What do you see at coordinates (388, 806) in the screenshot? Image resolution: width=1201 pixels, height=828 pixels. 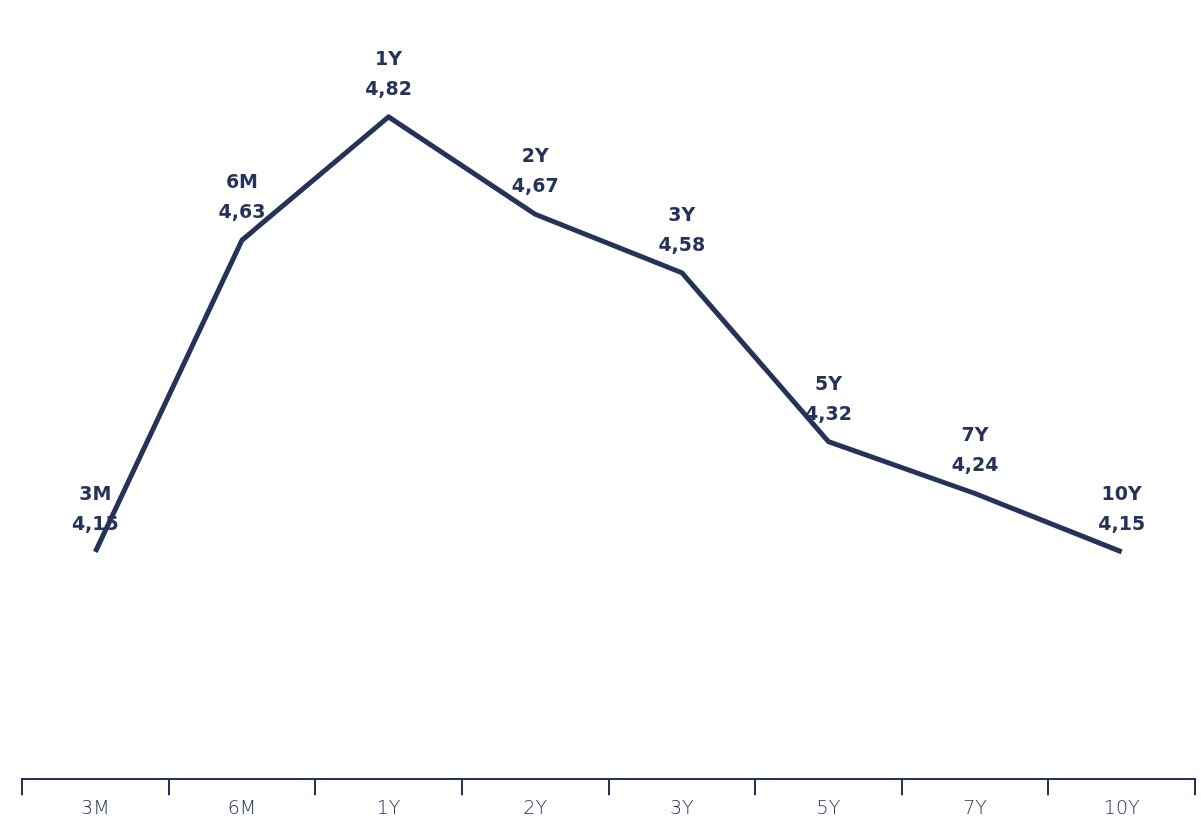 I see `x-tick-label: 1Y` at bounding box center [388, 806].